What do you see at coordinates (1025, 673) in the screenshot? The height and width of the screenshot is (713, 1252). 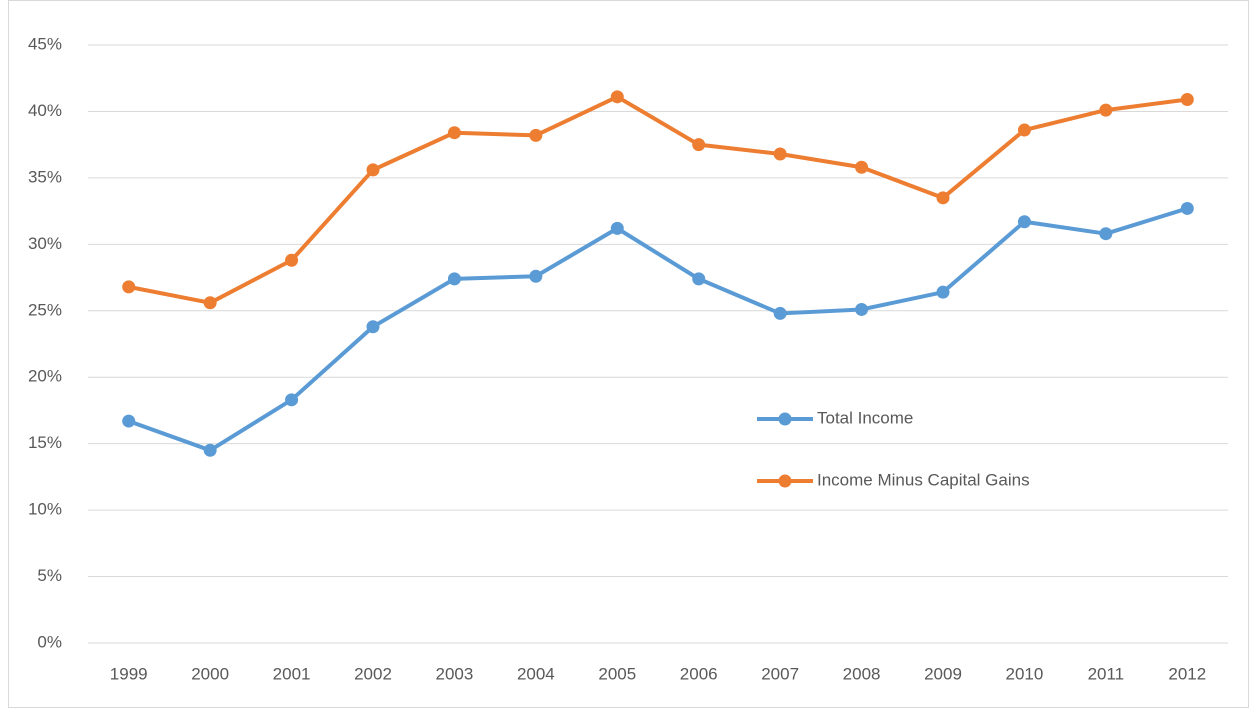 I see `x-tick-label: 2010` at bounding box center [1025, 673].